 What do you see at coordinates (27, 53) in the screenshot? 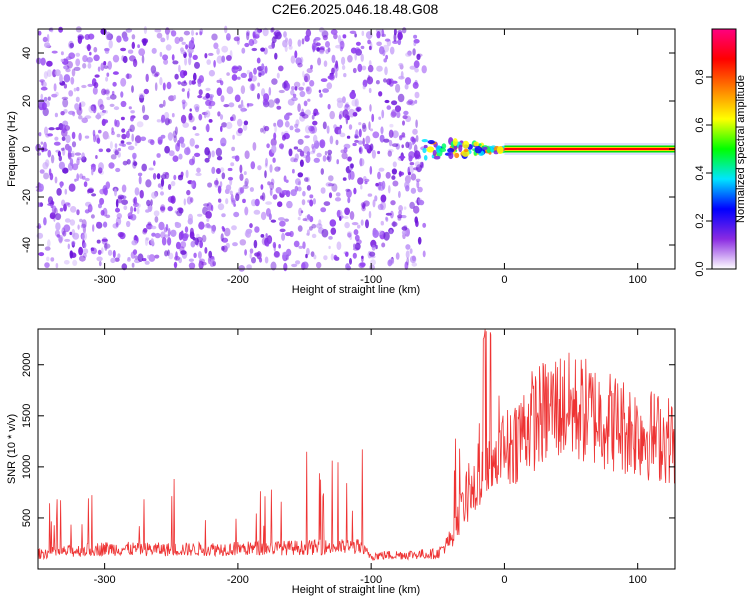
I see `y-tick-label: 40` at bounding box center [27, 53].